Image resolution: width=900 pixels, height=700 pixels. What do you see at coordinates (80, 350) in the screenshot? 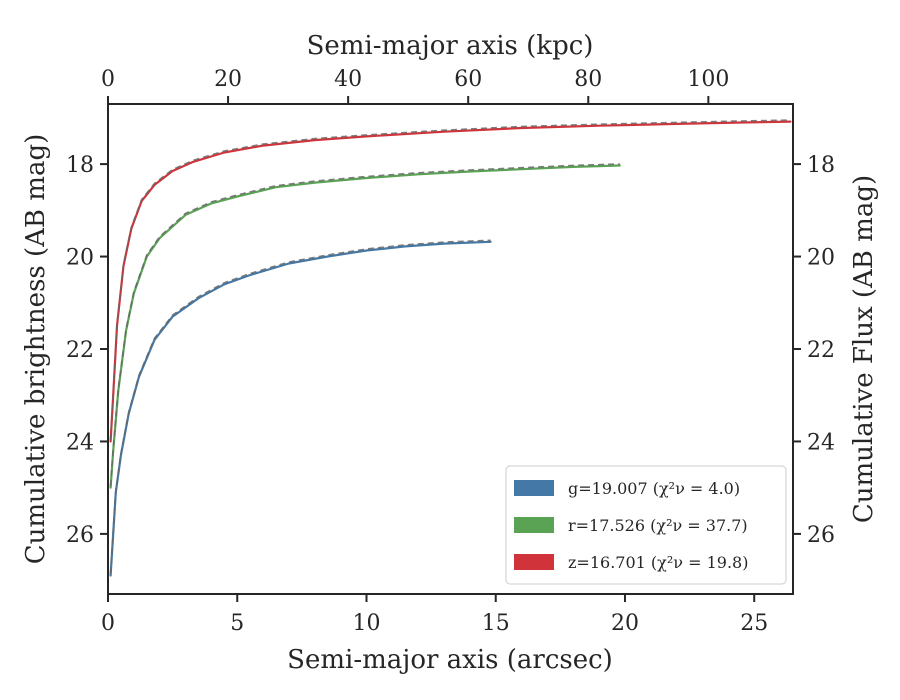
I see `y-tick-label: 22` at bounding box center [80, 350].